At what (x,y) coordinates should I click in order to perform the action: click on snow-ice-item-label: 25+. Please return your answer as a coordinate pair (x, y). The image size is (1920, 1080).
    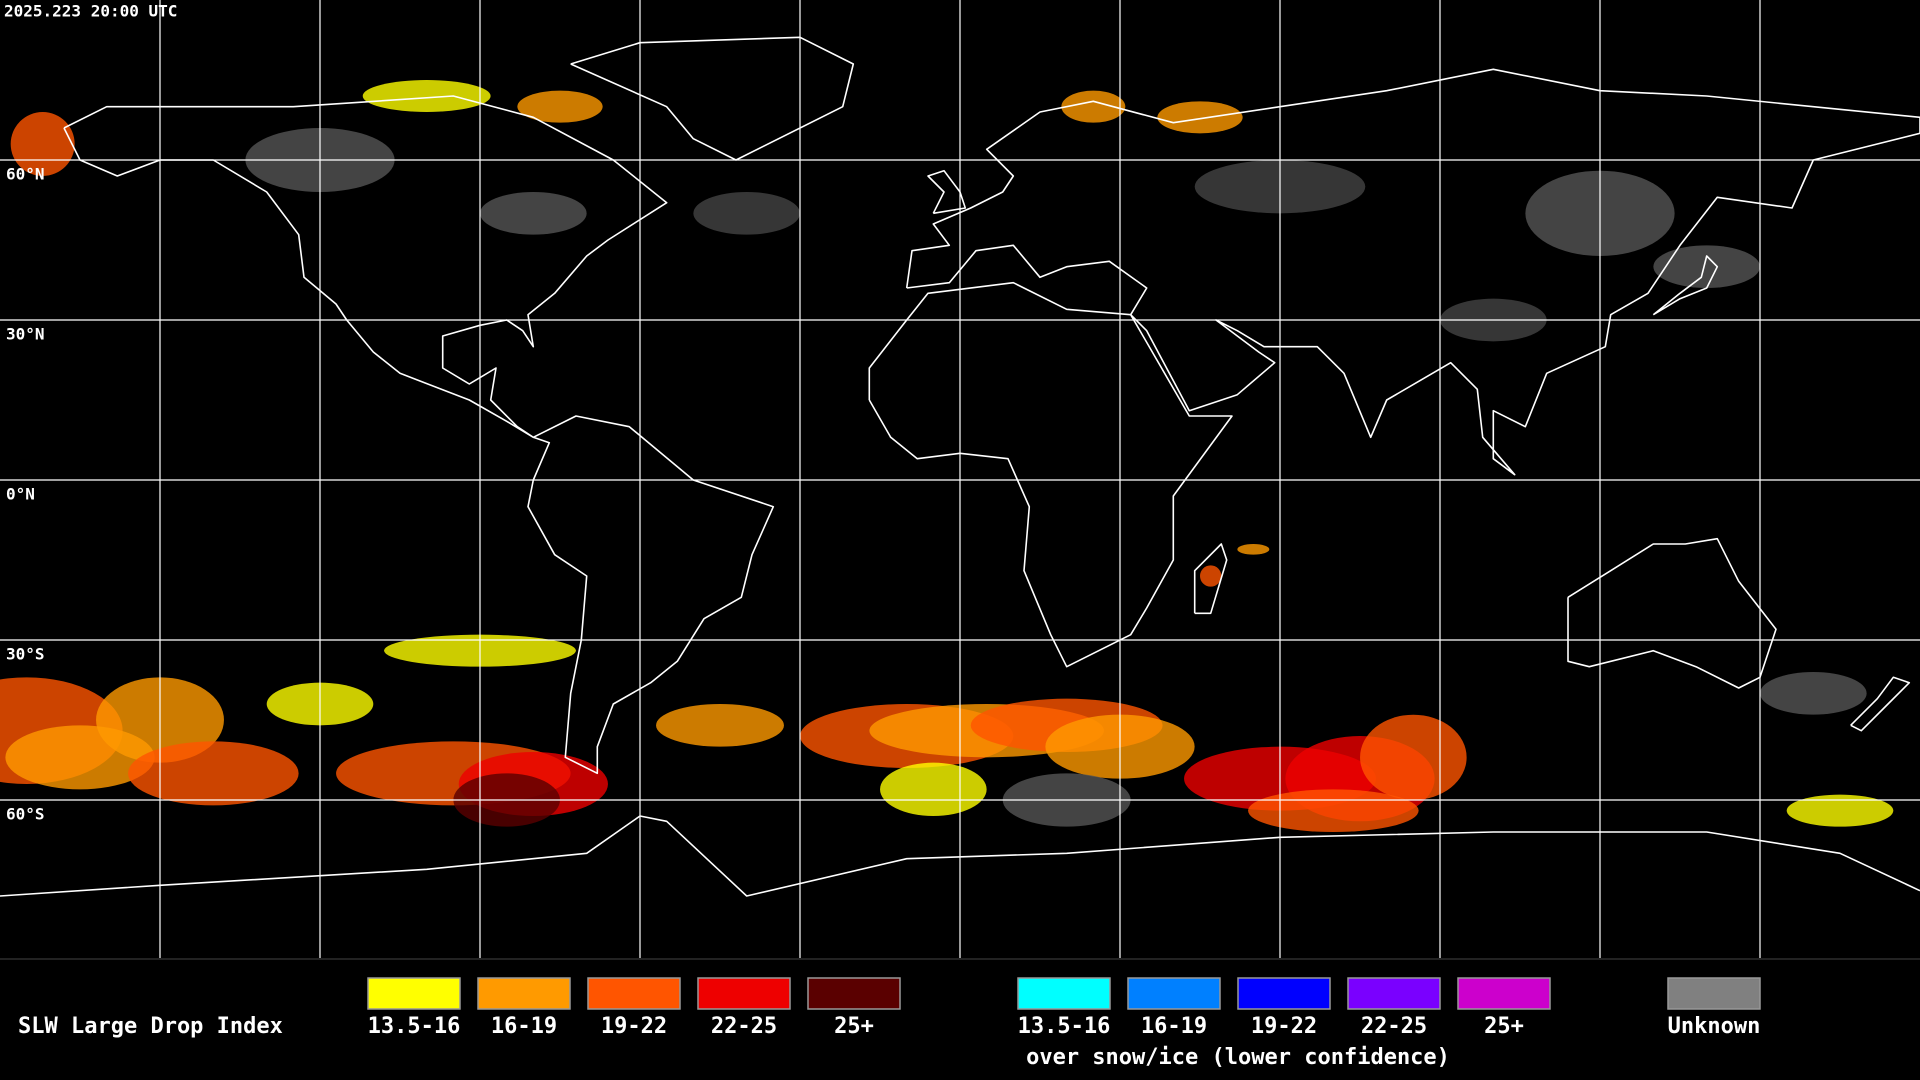
    Looking at the image, I should click on (1504, 1026).